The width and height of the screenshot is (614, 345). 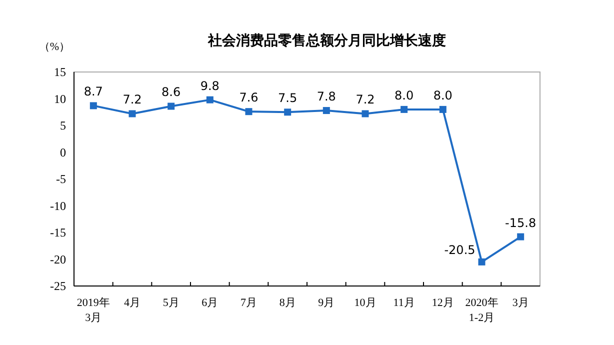 What do you see at coordinates (326, 97) in the screenshot?
I see `text: 7.8` at bounding box center [326, 97].